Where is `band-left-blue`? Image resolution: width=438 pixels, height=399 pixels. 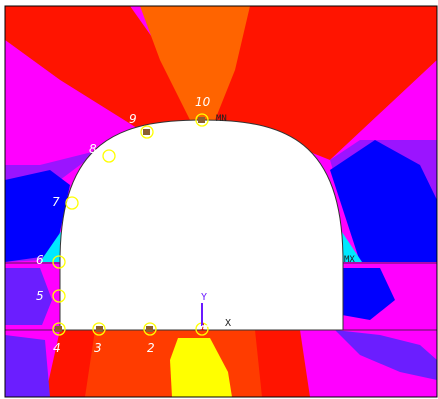 band-left-blue is located at coordinates (37, 216).